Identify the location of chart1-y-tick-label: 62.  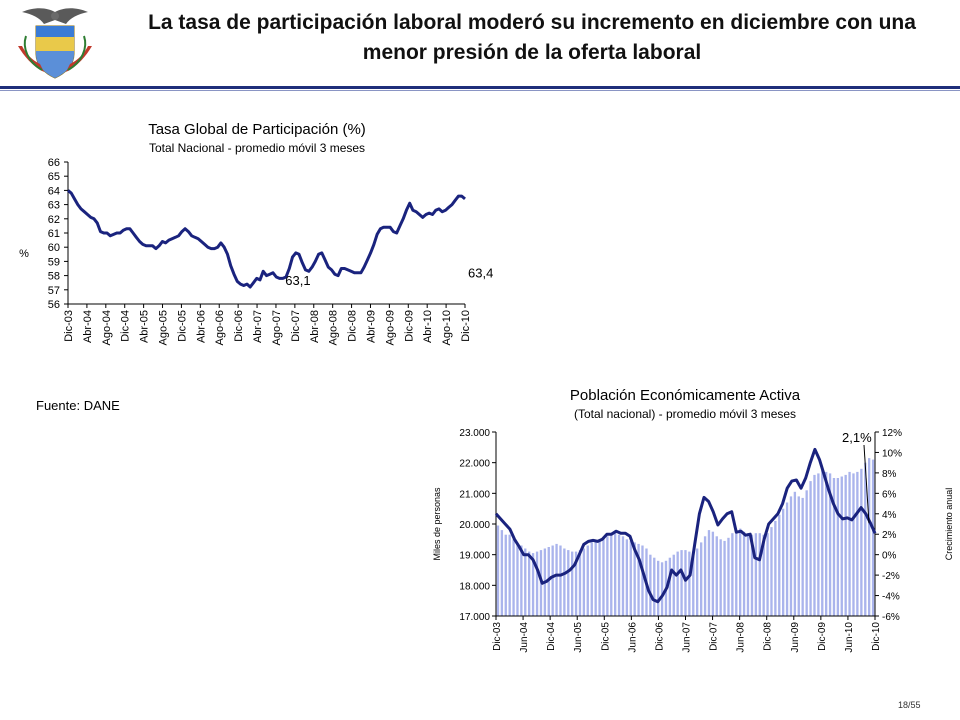
(54, 220).